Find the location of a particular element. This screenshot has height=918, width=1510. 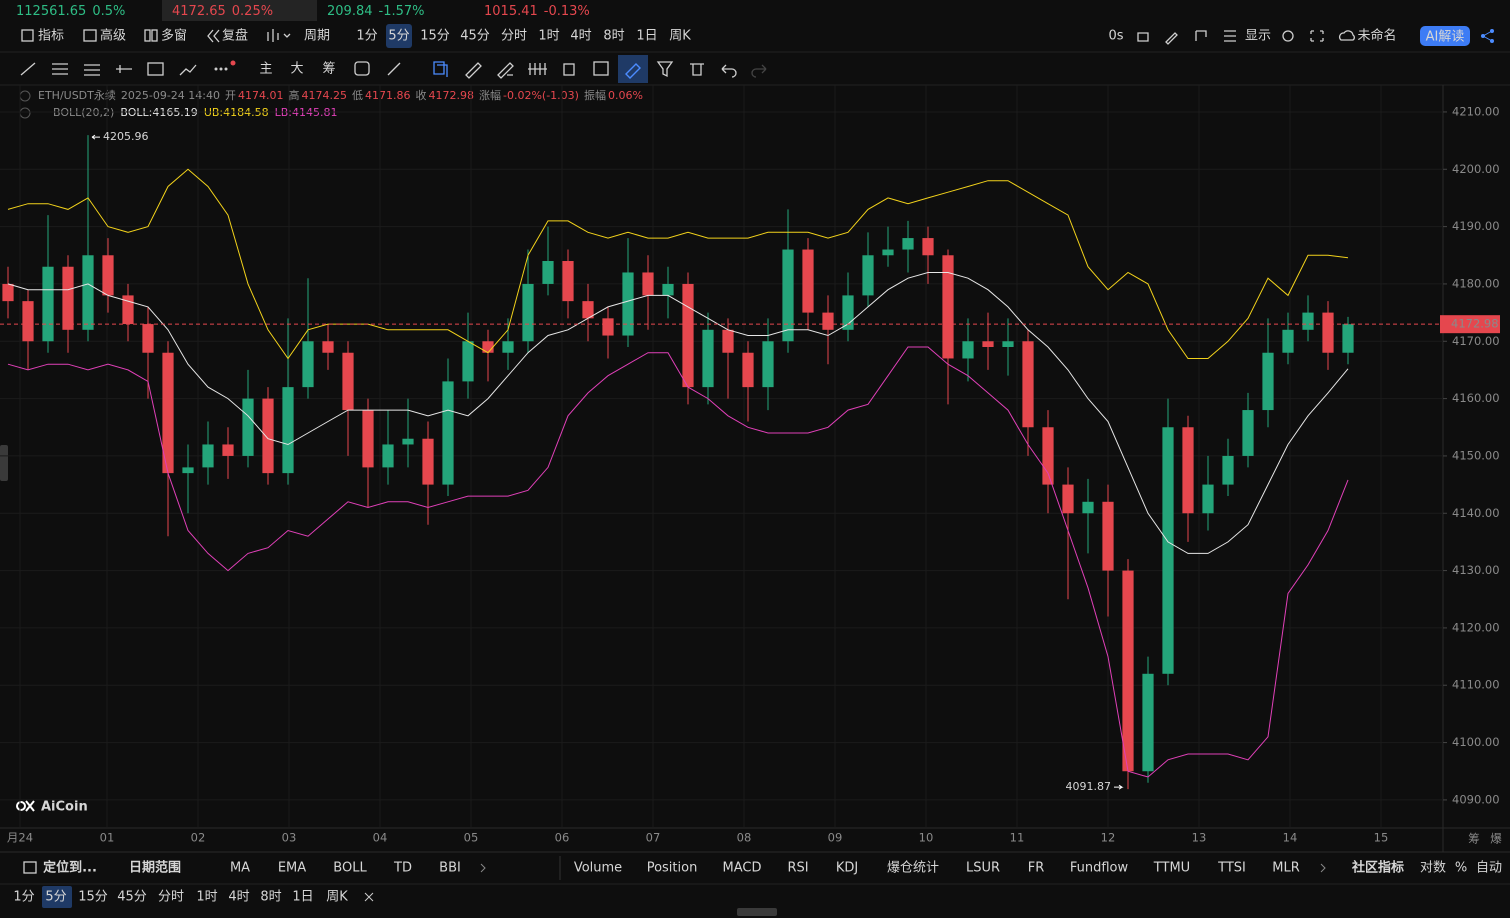

period-button: 45分 is located at coordinates (475, 36).